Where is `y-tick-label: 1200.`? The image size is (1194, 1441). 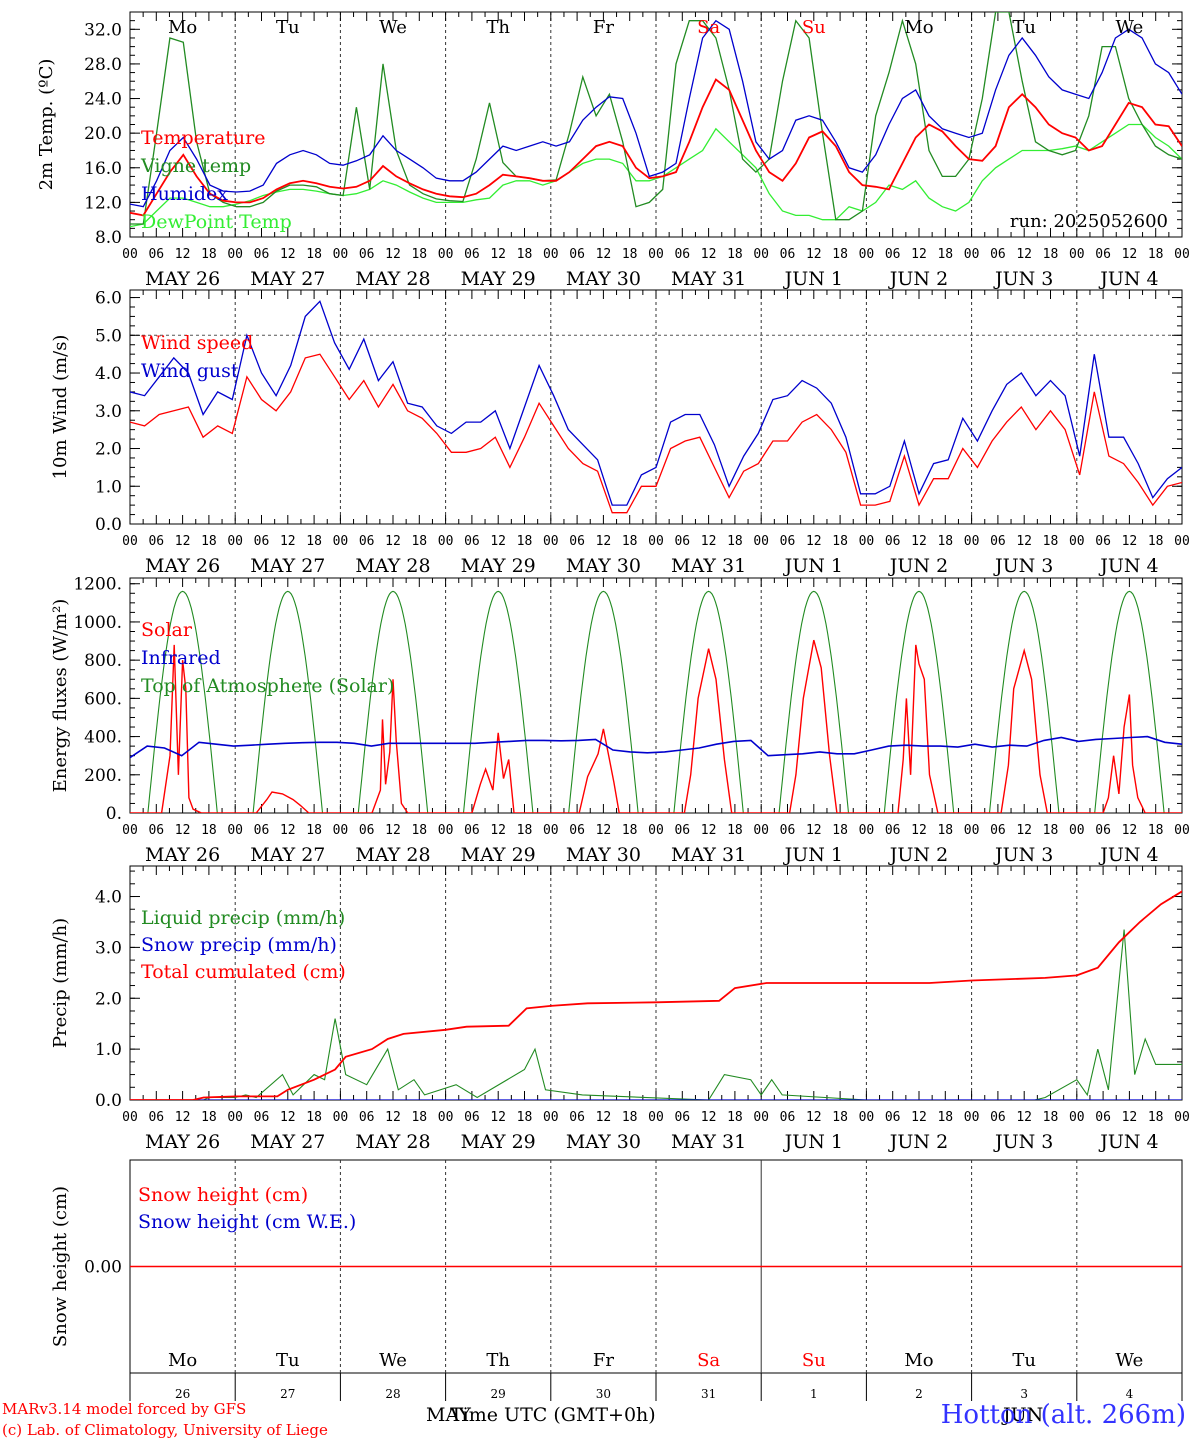
y-tick-label: 1200. is located at coordinates (97, 585).